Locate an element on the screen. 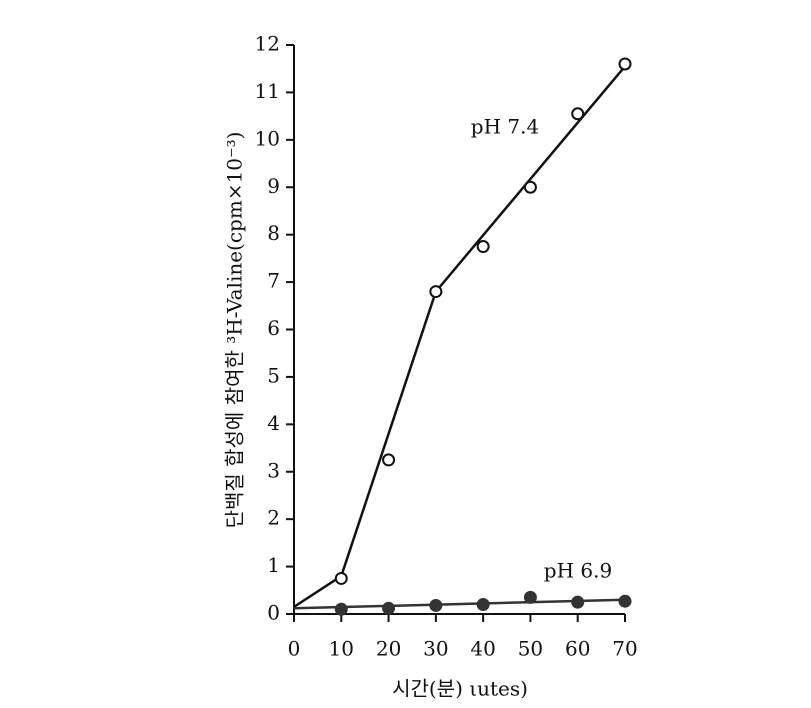 The width and height of the screenshot is (811, 708). x-tick-label: 40 is located at coordinates (482, 649).